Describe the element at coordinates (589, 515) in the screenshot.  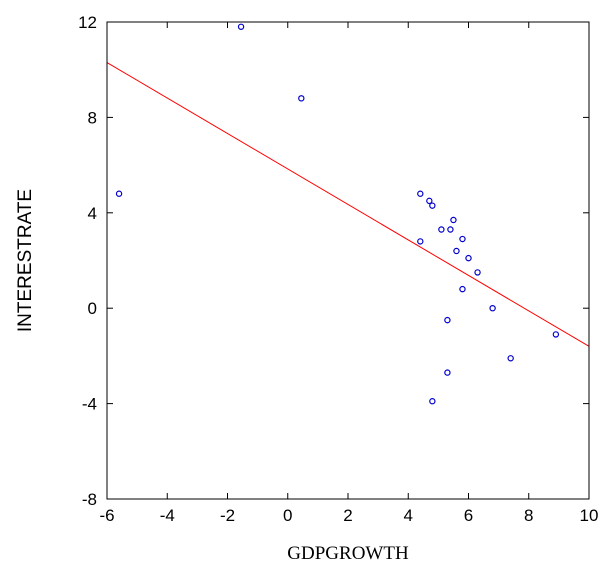
I see `x-tick-label: 10` at that location.